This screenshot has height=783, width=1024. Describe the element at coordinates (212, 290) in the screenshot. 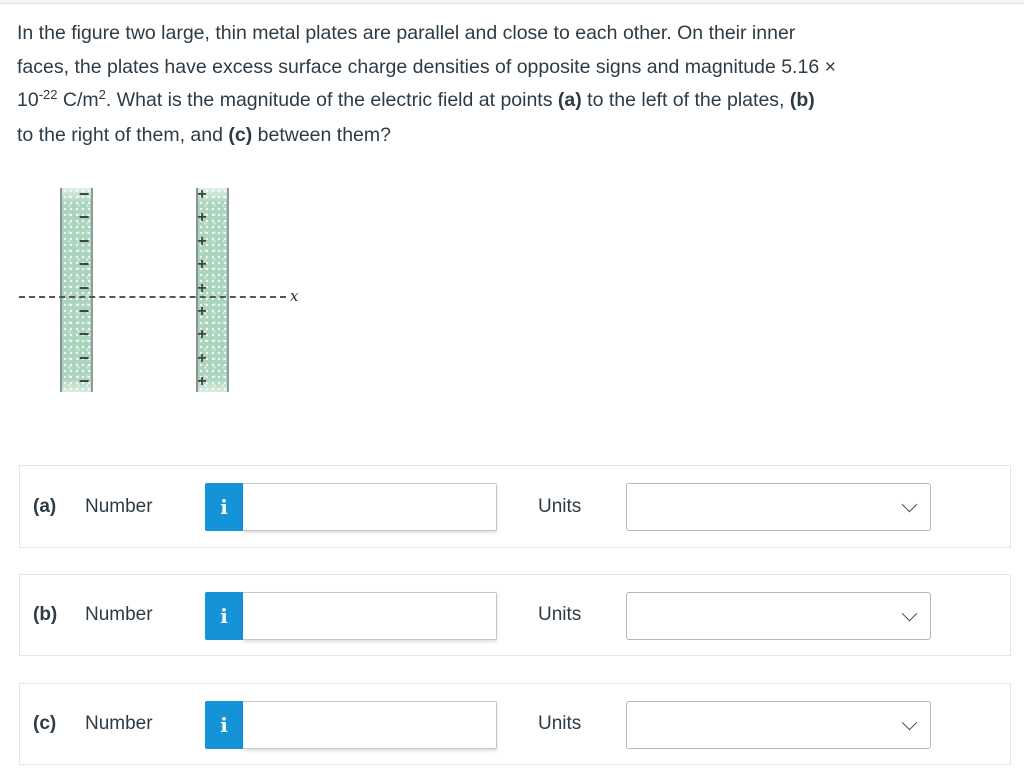

I see `right-plate` at that location.